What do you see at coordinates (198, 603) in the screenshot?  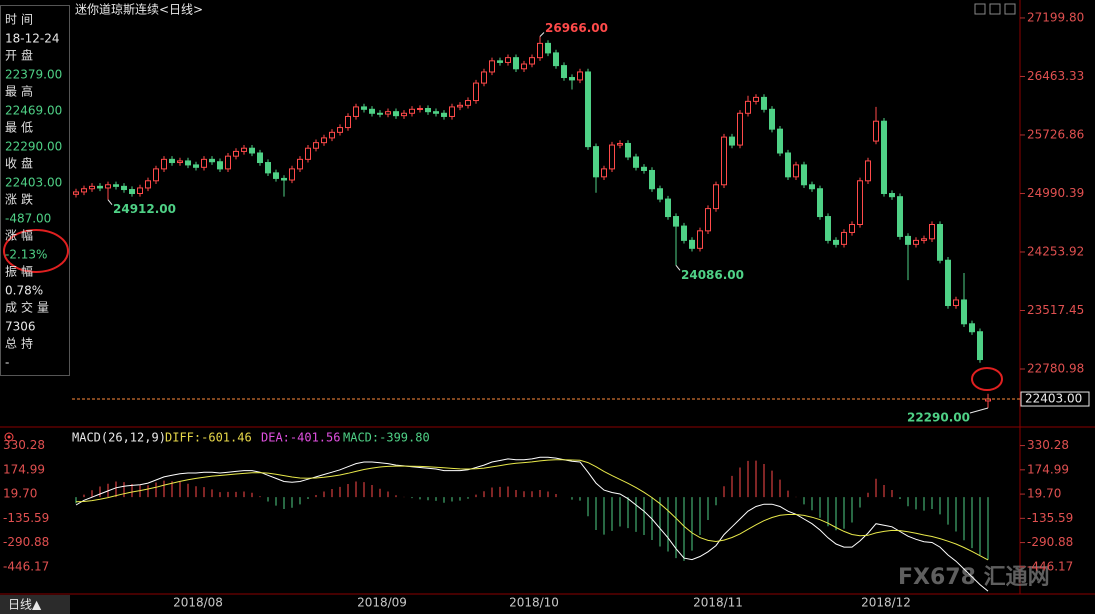 I see `x-tick-label: 2018/08` at bounding box center [198, 603].